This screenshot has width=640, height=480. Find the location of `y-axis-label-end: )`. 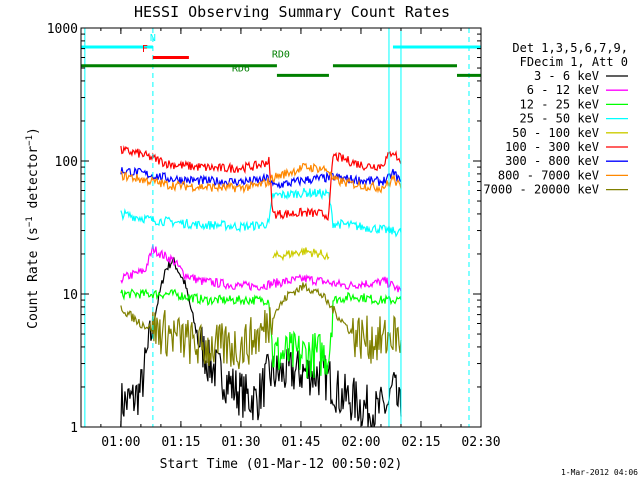

y-axis-label-end: ) is located at coordinates (33, 131).